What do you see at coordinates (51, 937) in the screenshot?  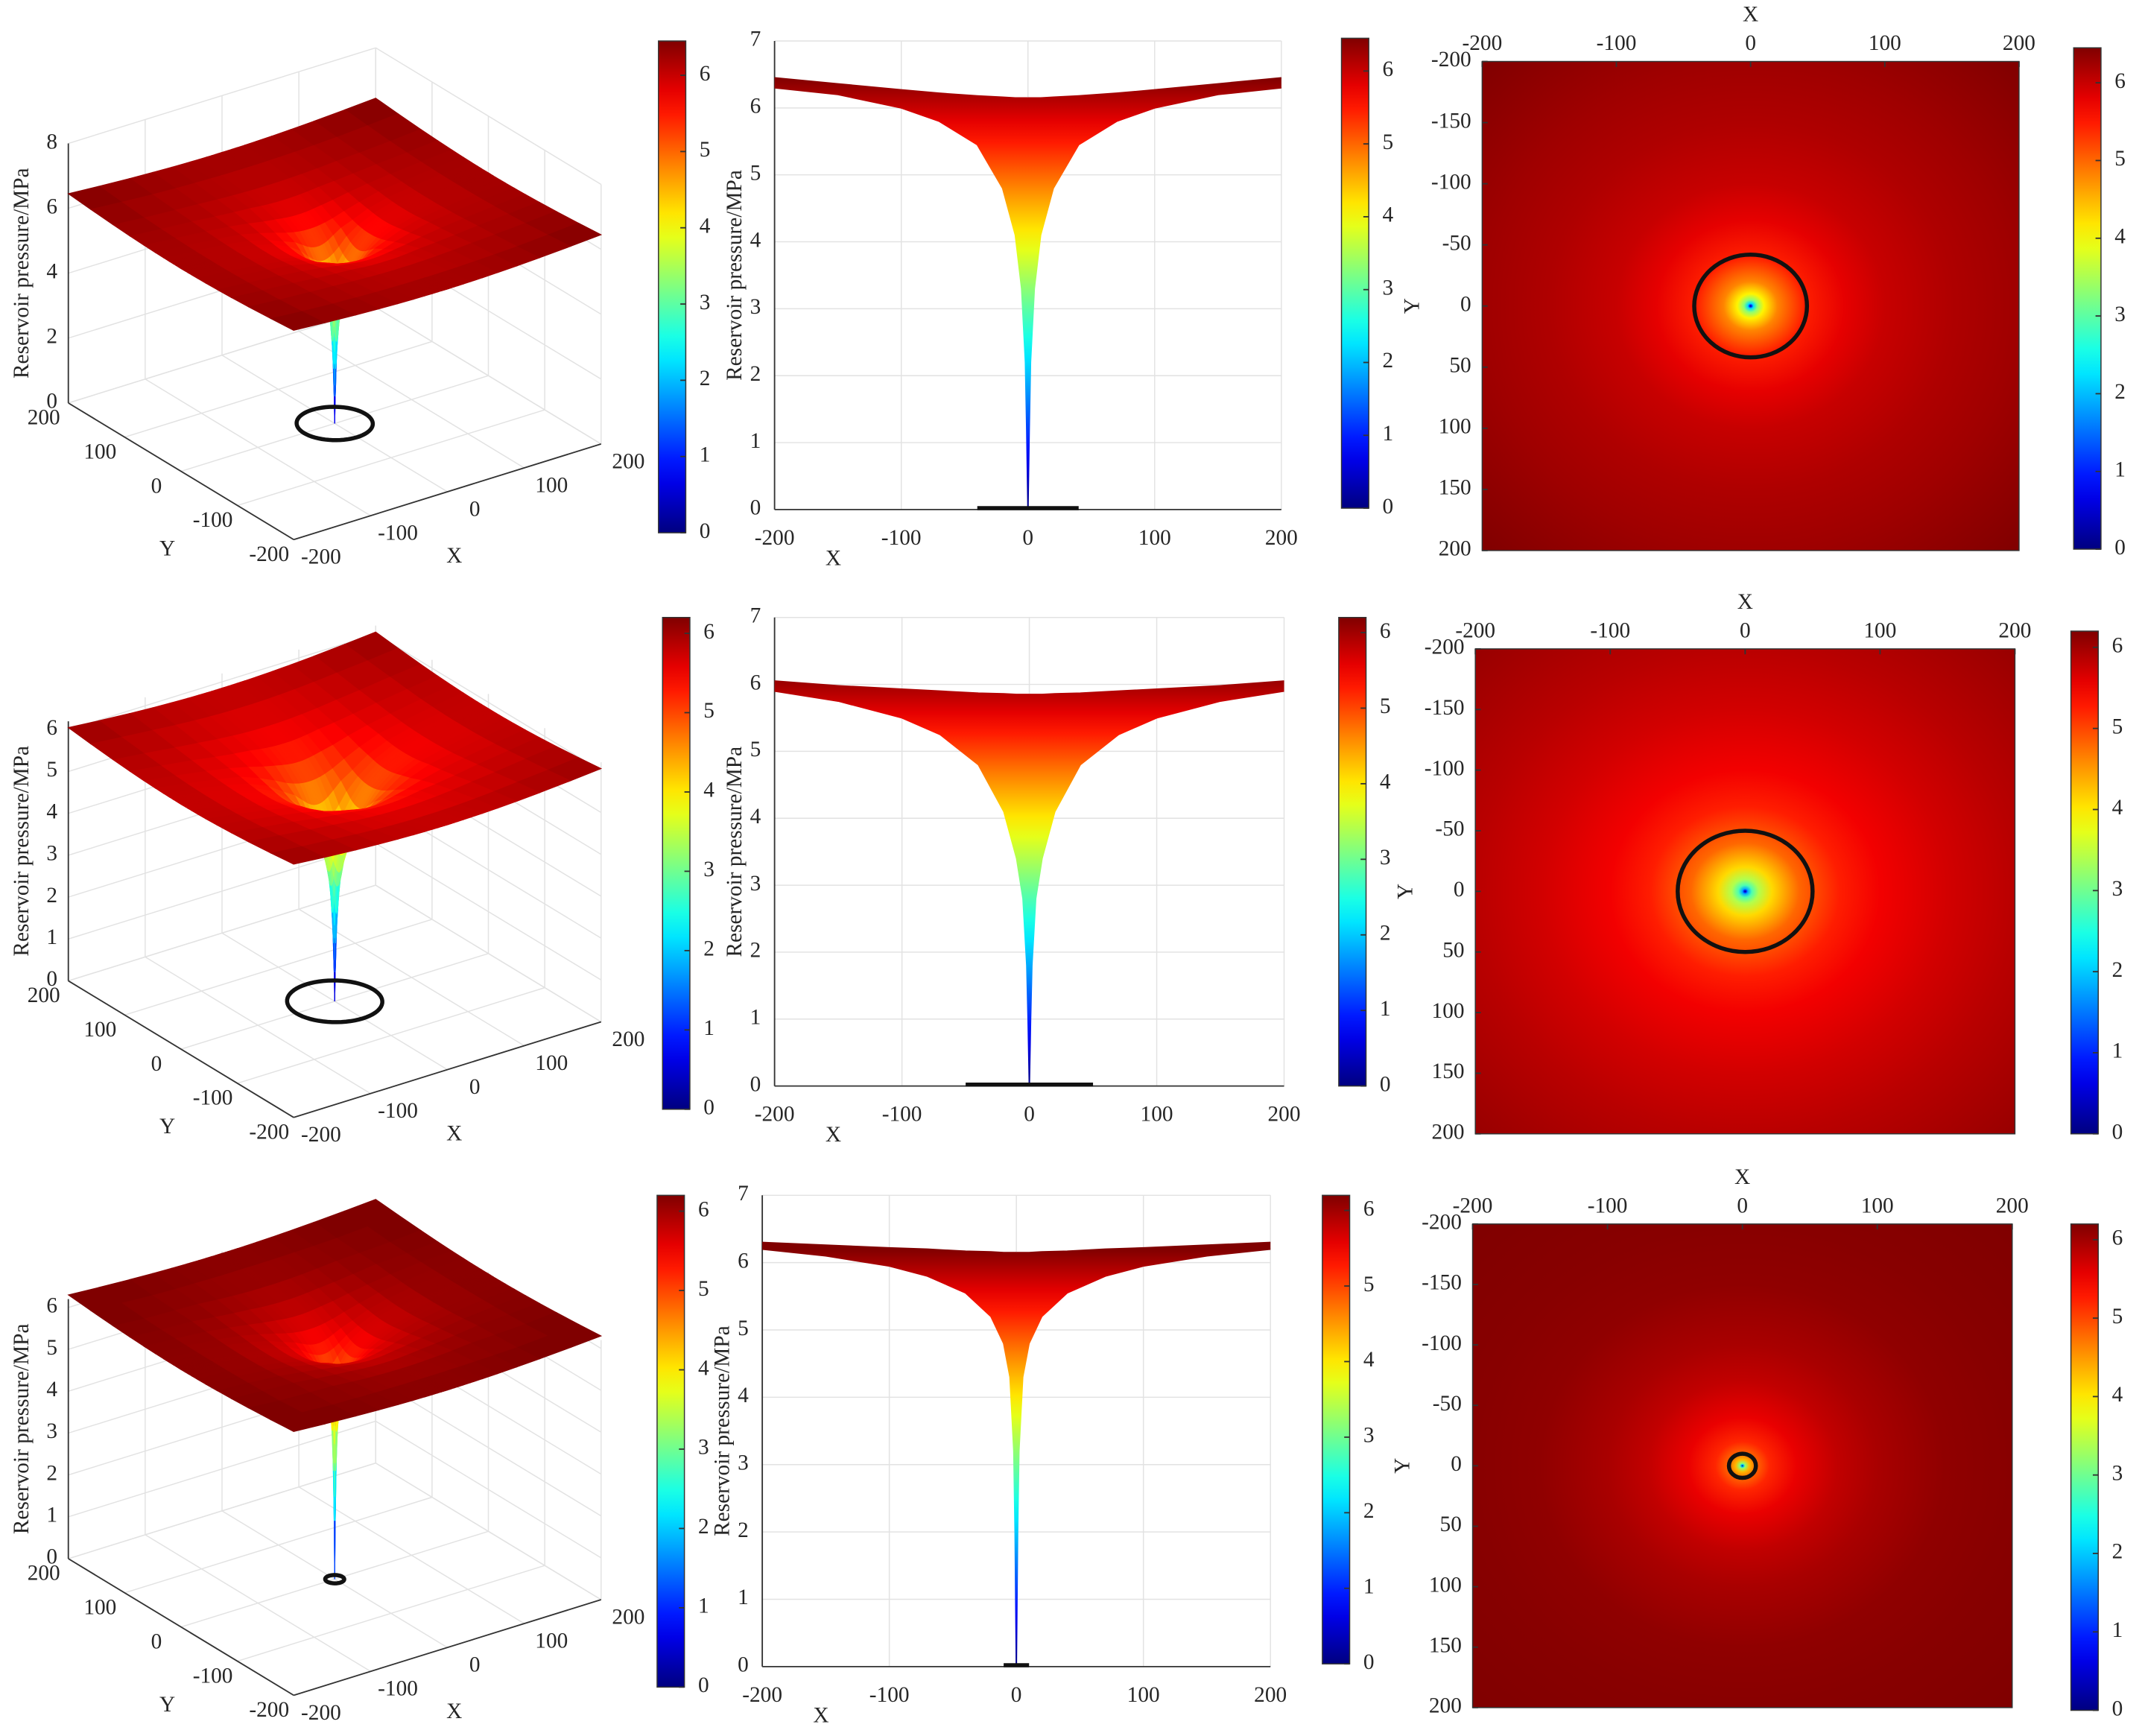 I see `z-tick-label: 1` at bounding box center [51, 937].